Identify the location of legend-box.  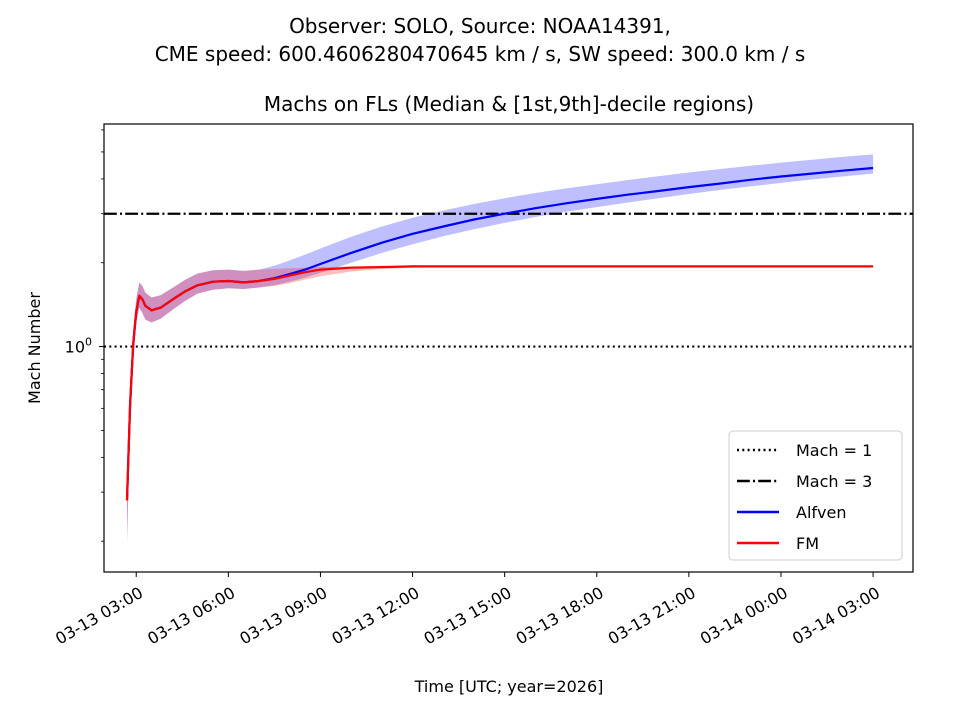
(815, 495).